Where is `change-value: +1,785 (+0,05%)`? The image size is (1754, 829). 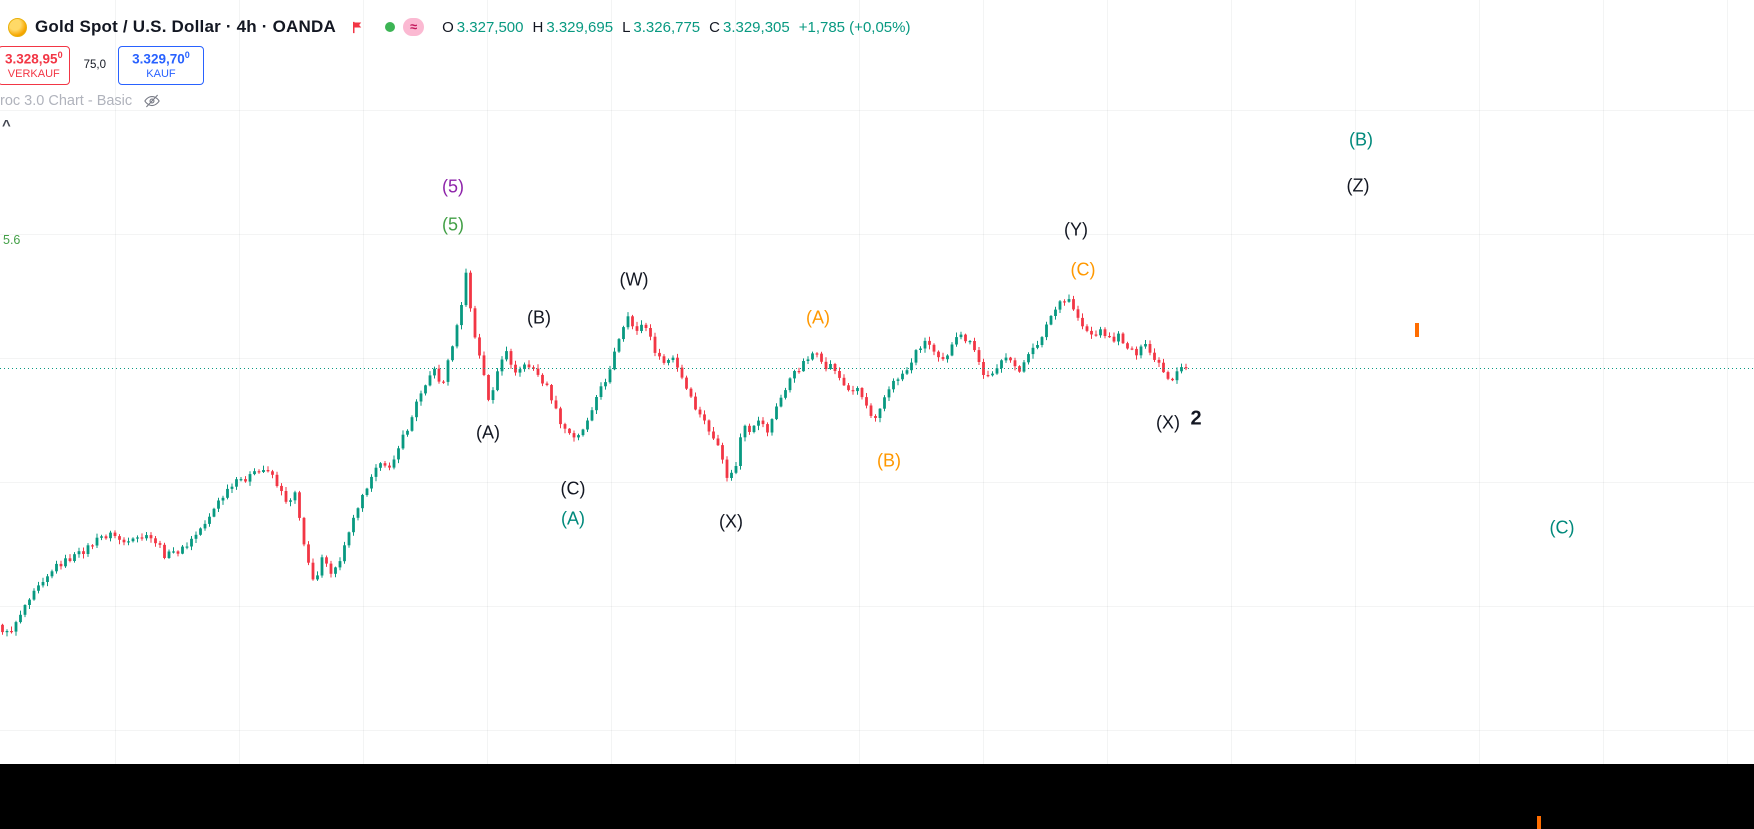
change-value: +1,785 (+0,05%) is located at coordinates (854, 27).